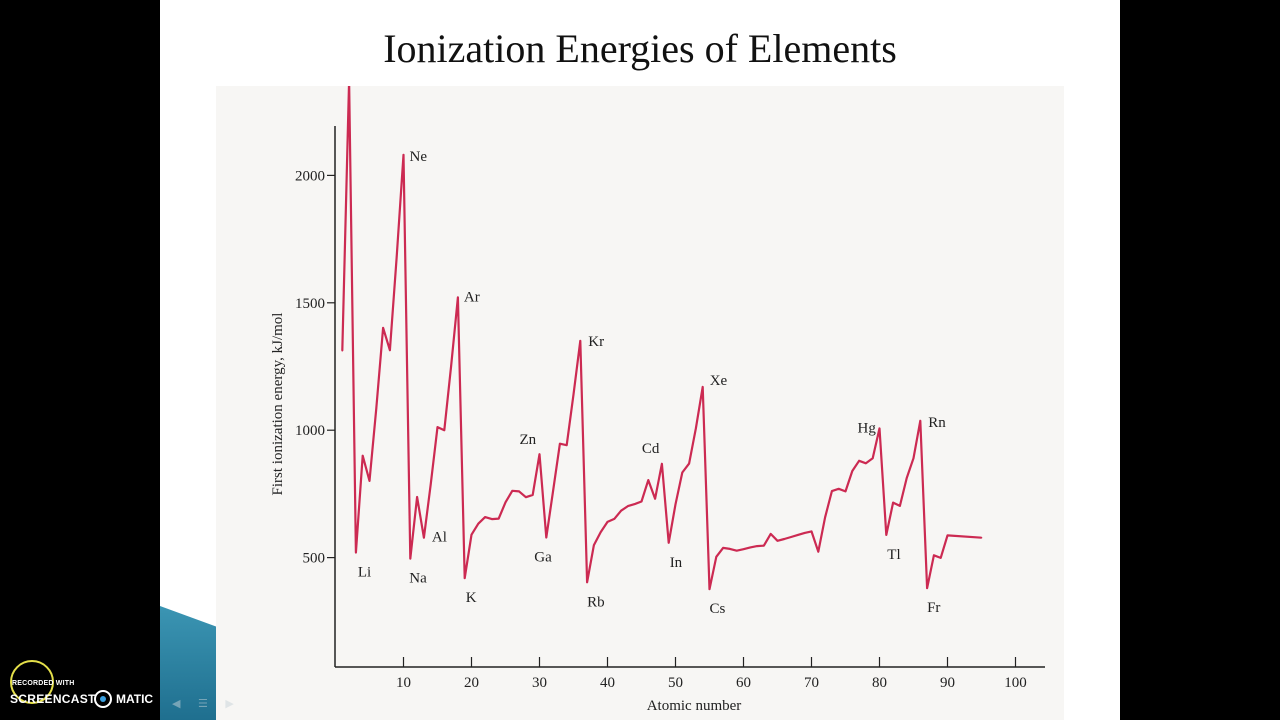 Image resolution: width=1280 pixels, height=720 pixels. Describe the element at coordinates (315, 367) in the screenshot. I see `y-axis-ticks: 5001000150020002500` at that location.